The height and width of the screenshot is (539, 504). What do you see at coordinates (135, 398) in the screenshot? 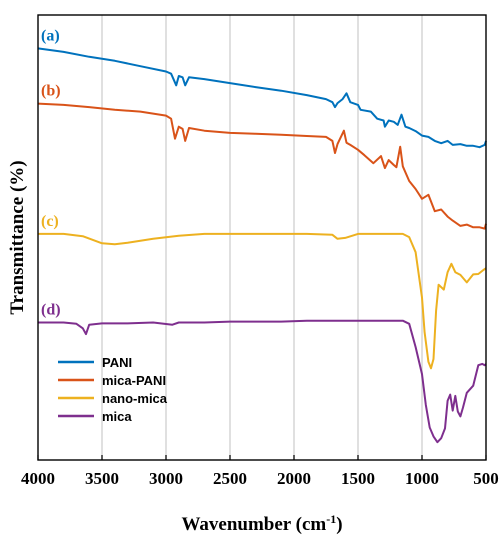
I see `legend-label: nano-mica` at bounding box center [135, 398].